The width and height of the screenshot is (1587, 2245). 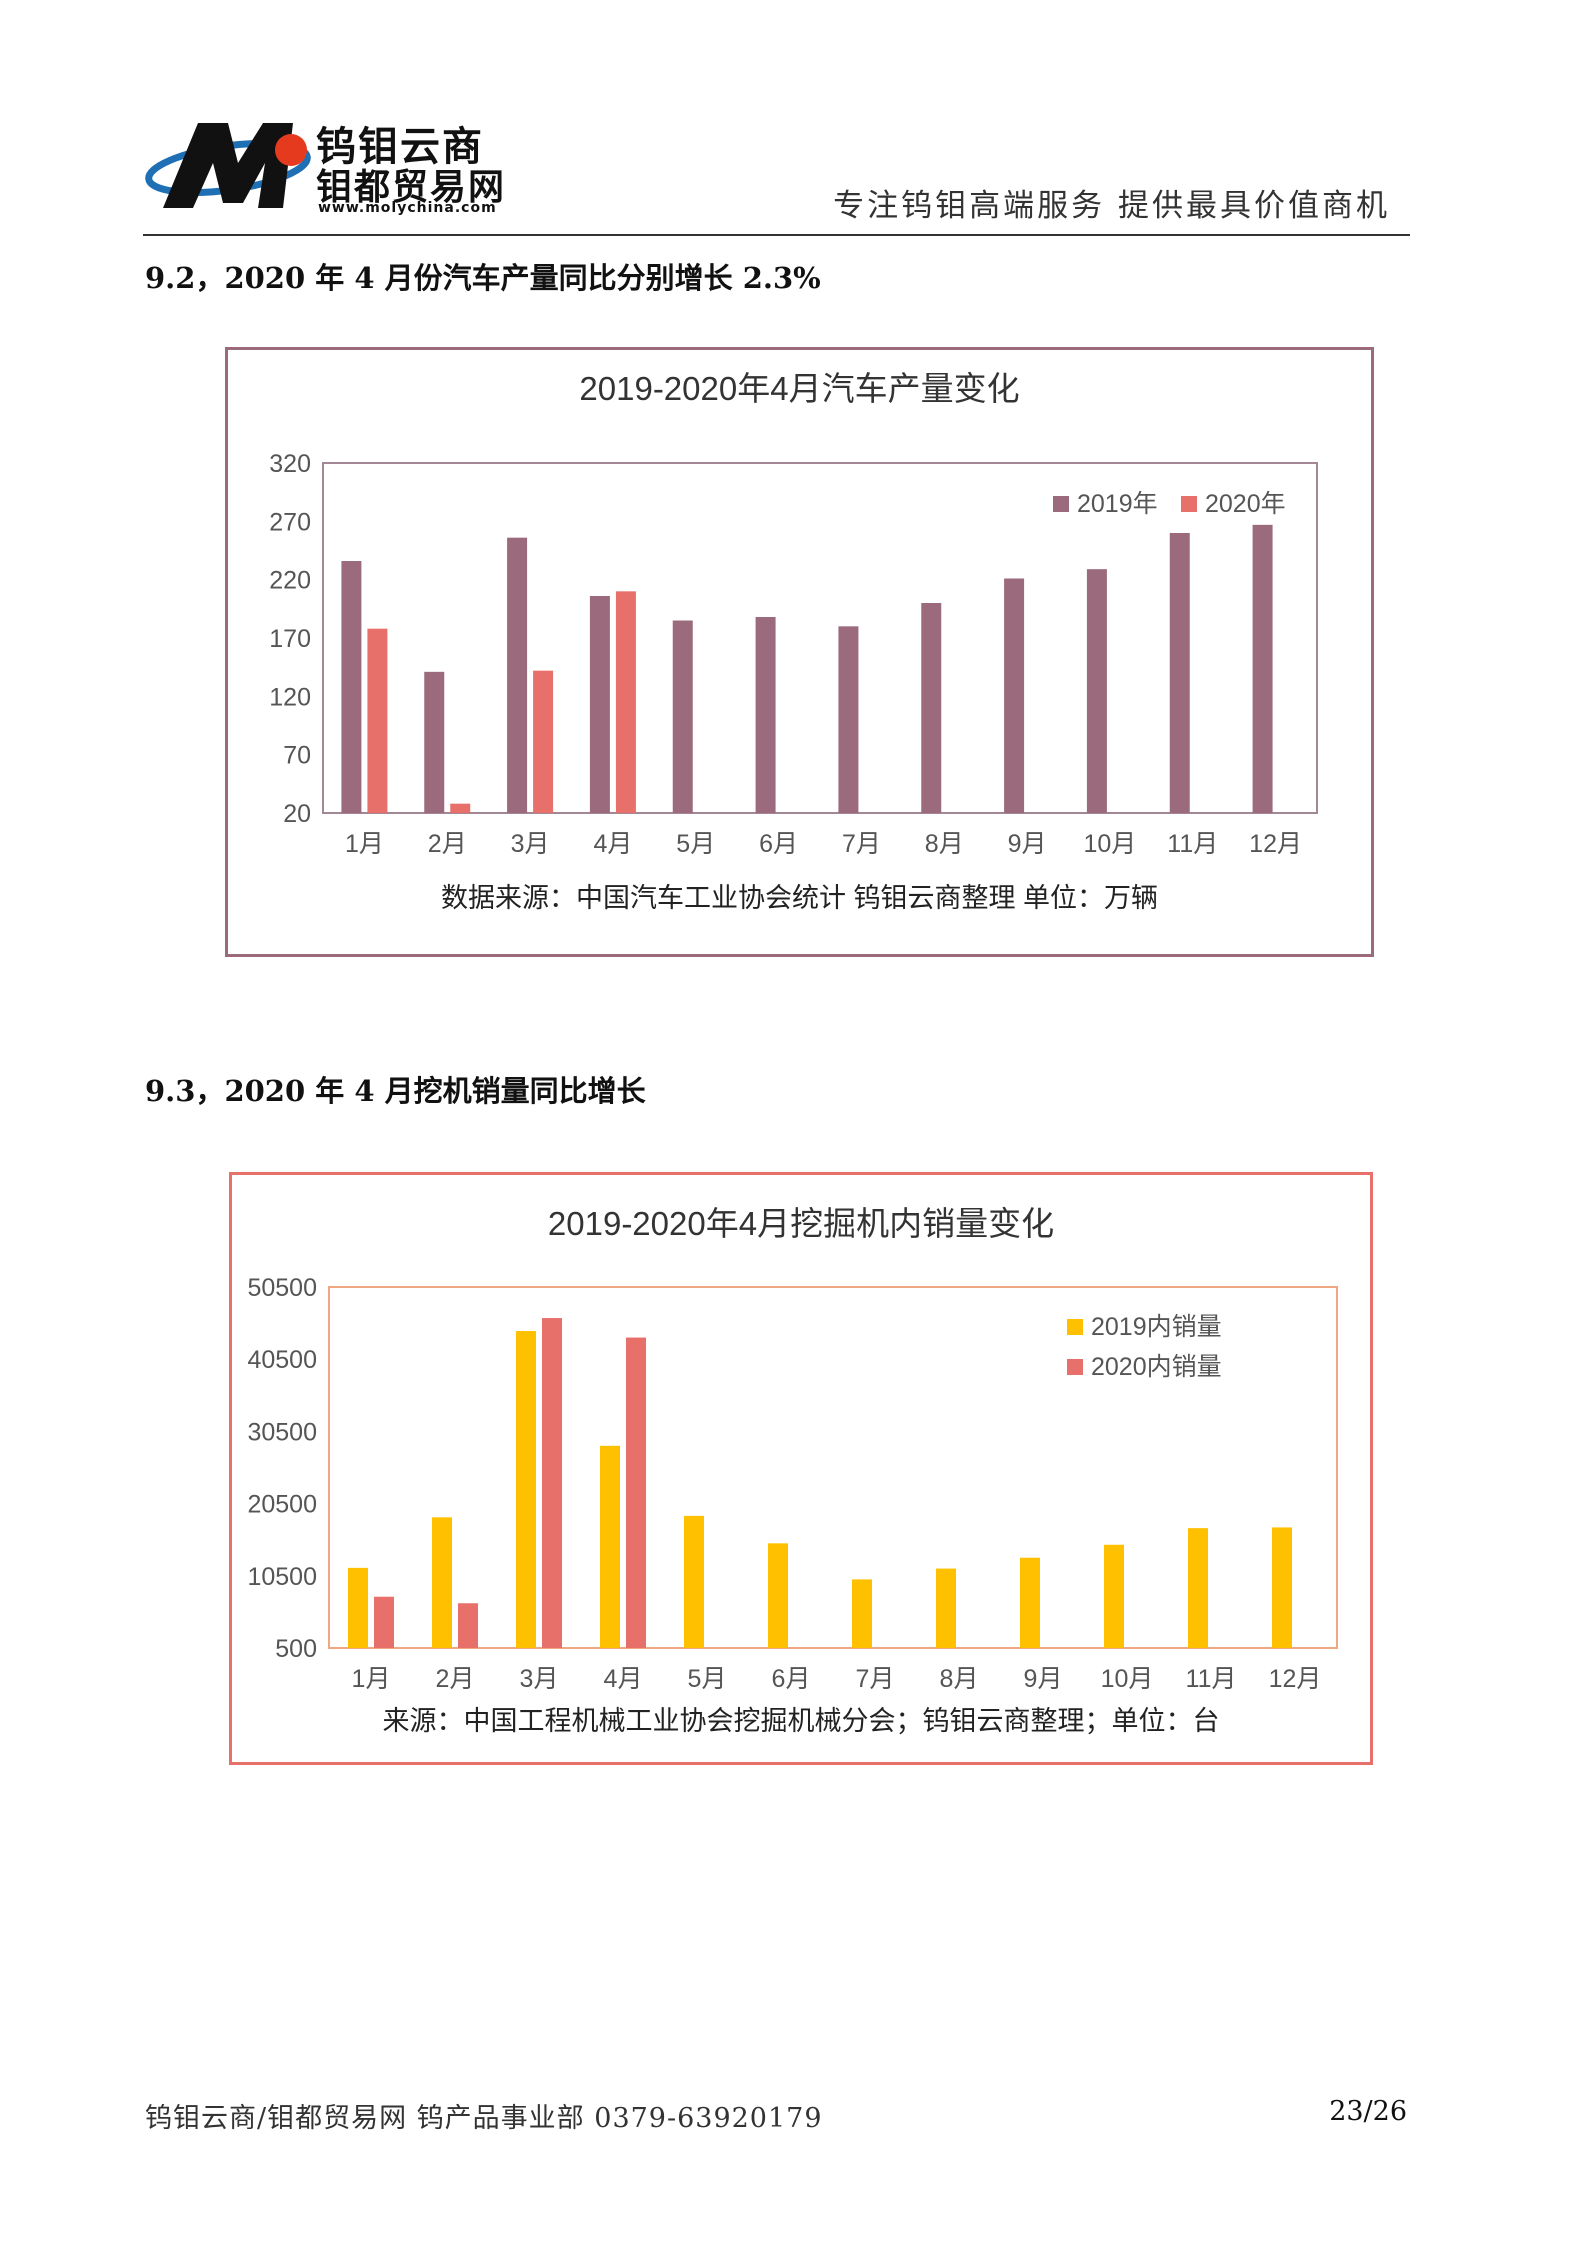 What do you see at coordinates (395, 1091) in the screenshot?
I see `section-title-excavator-sales: 9.3，2020 年 4 月挖机销量同比增长` at bounding box center [395, 1091].